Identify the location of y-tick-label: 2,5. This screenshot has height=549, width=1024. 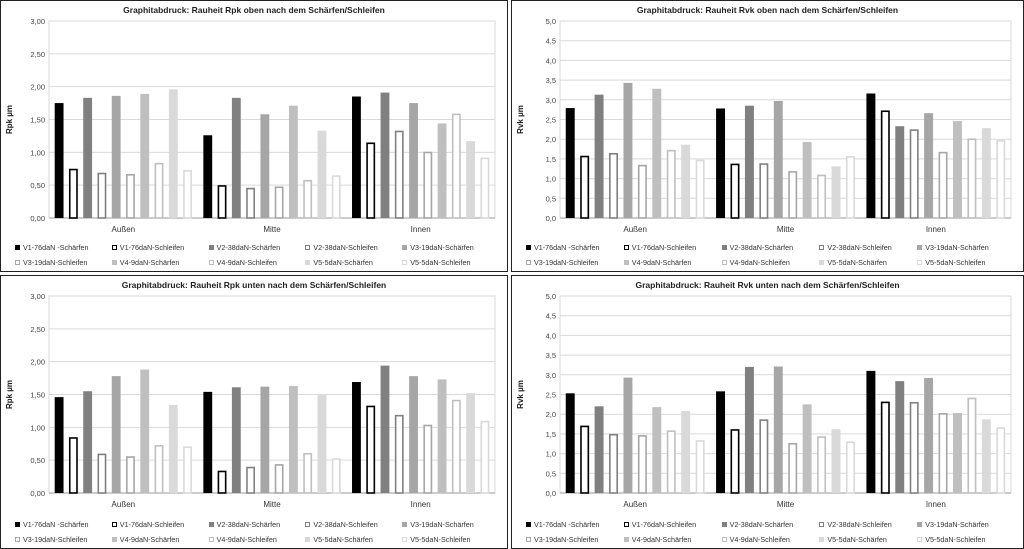
(551, 120).